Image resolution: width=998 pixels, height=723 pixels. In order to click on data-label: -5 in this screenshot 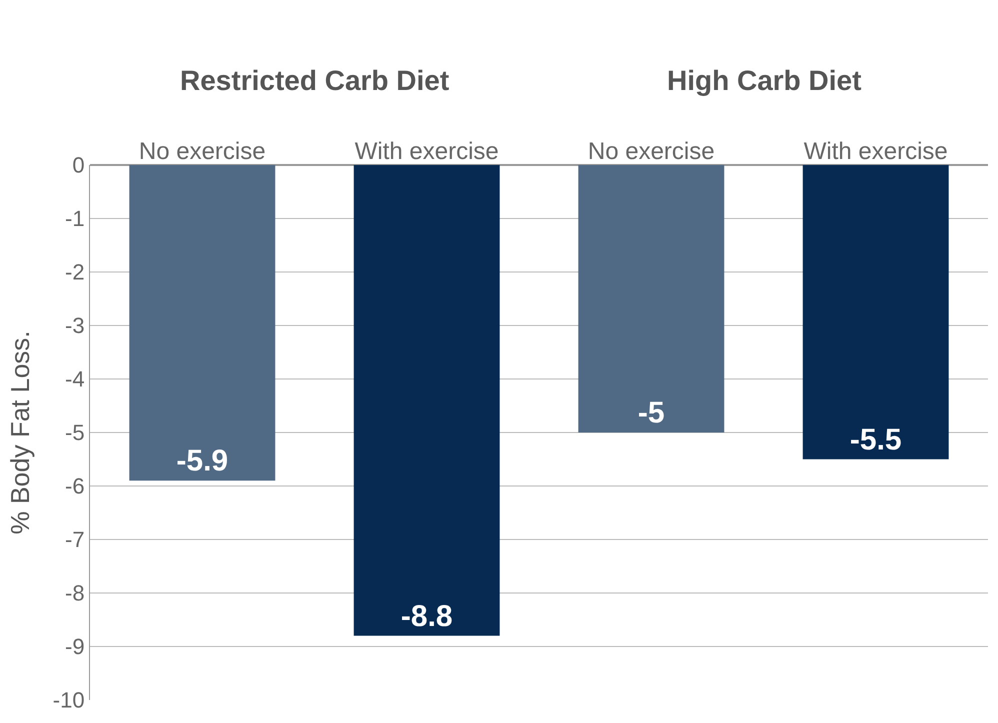, I will do `click(651, 413)`.